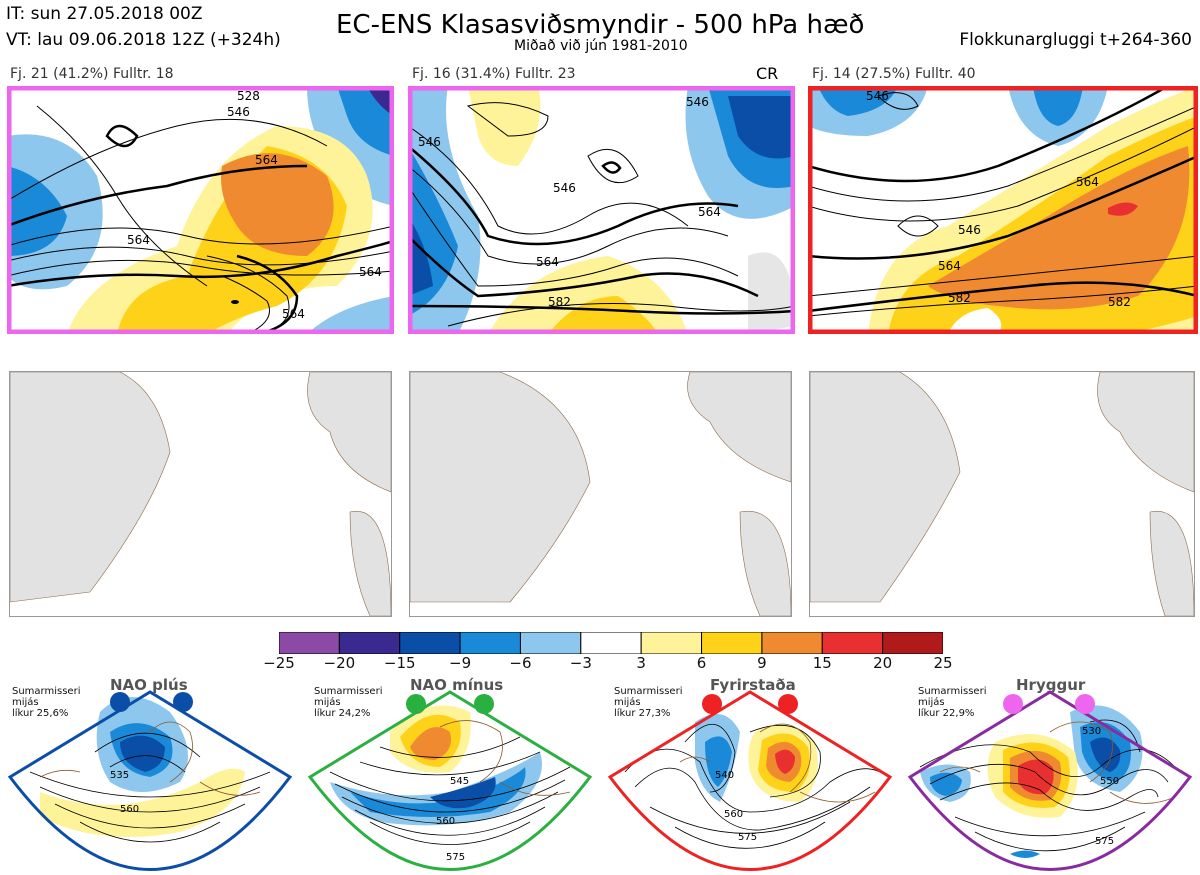 This screenshot has height=875, width=1200. I want to click on initial-time: IT: sun 27.05.2018 00Z, so click(104, 14).